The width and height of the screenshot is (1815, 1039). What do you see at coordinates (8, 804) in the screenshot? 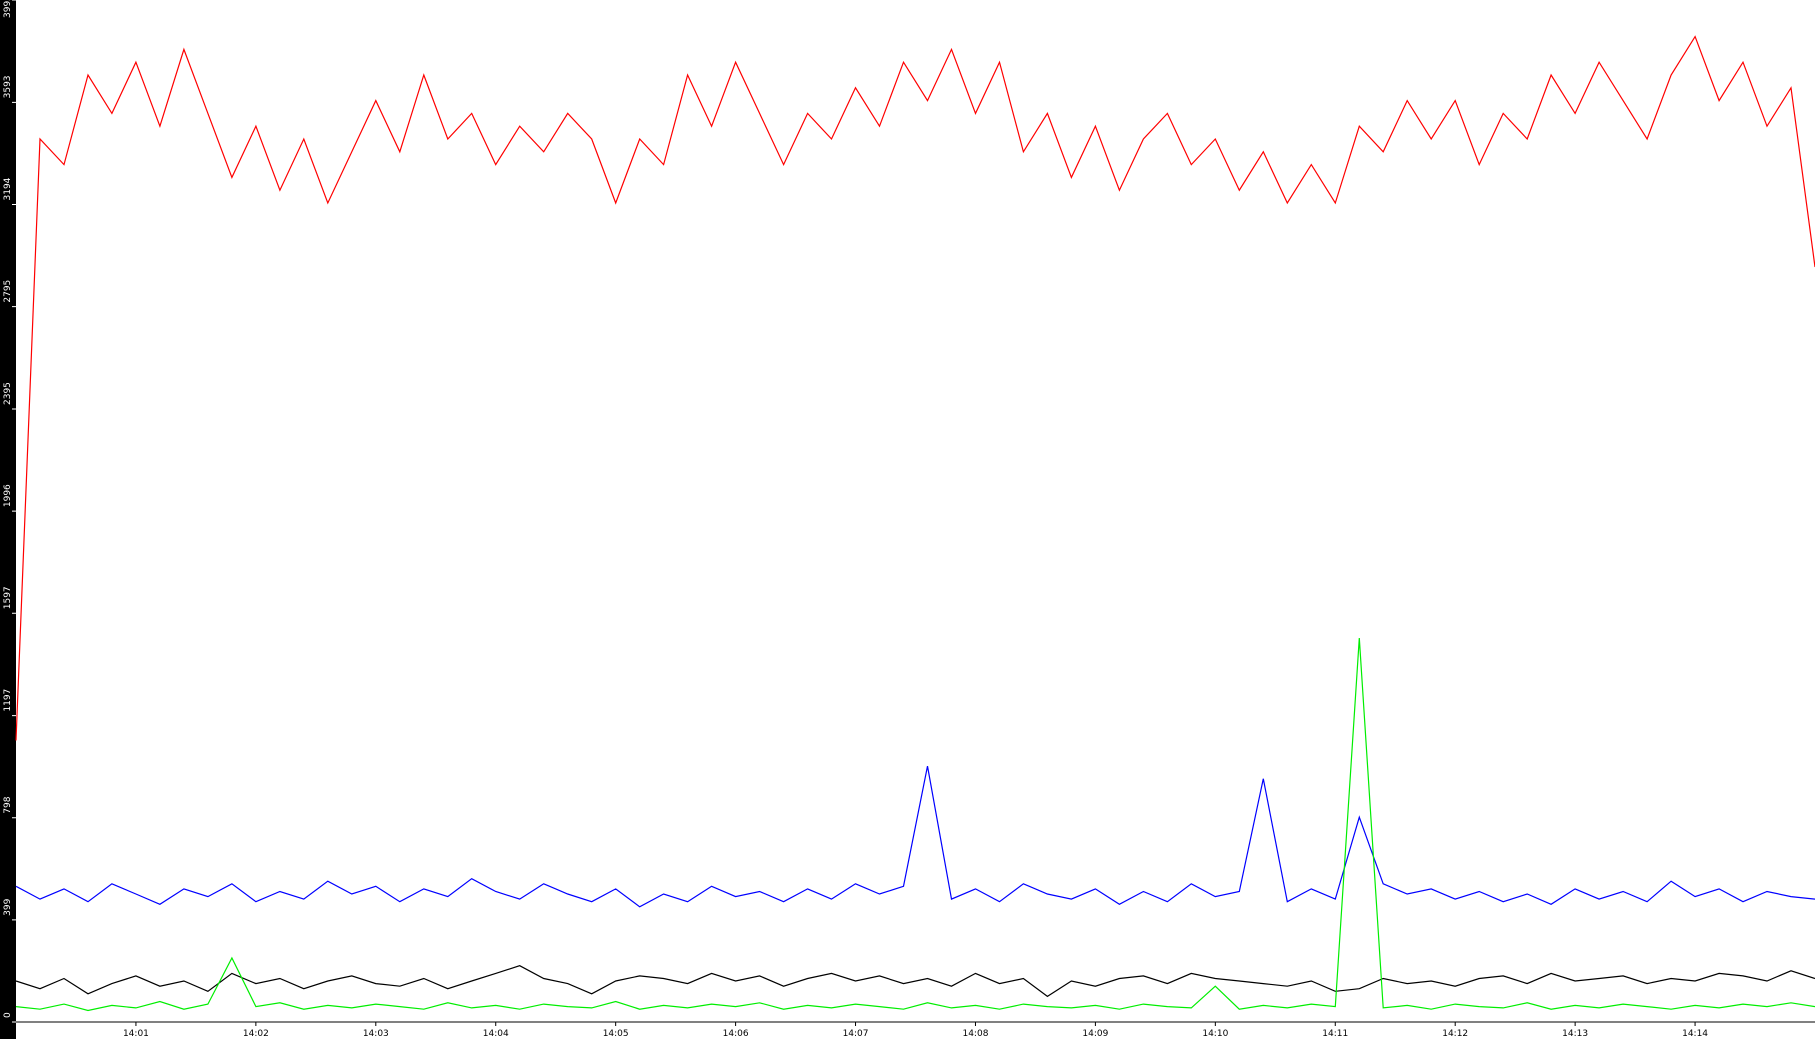
I see `y-tick-label: 798` at bounding box center [8, 804].